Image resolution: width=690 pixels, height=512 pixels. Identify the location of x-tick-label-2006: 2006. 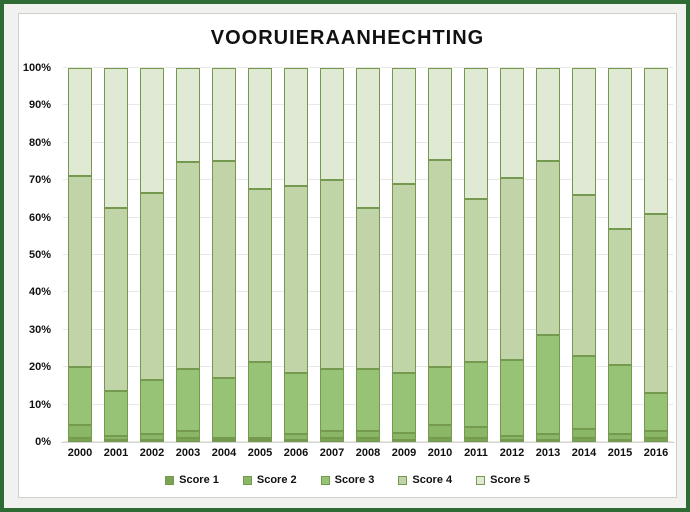
(296, 453).